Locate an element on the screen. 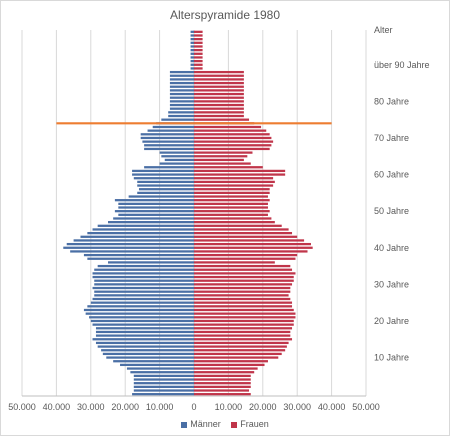  x-tick-label: 10.000 is located at coordinates (229, 407).